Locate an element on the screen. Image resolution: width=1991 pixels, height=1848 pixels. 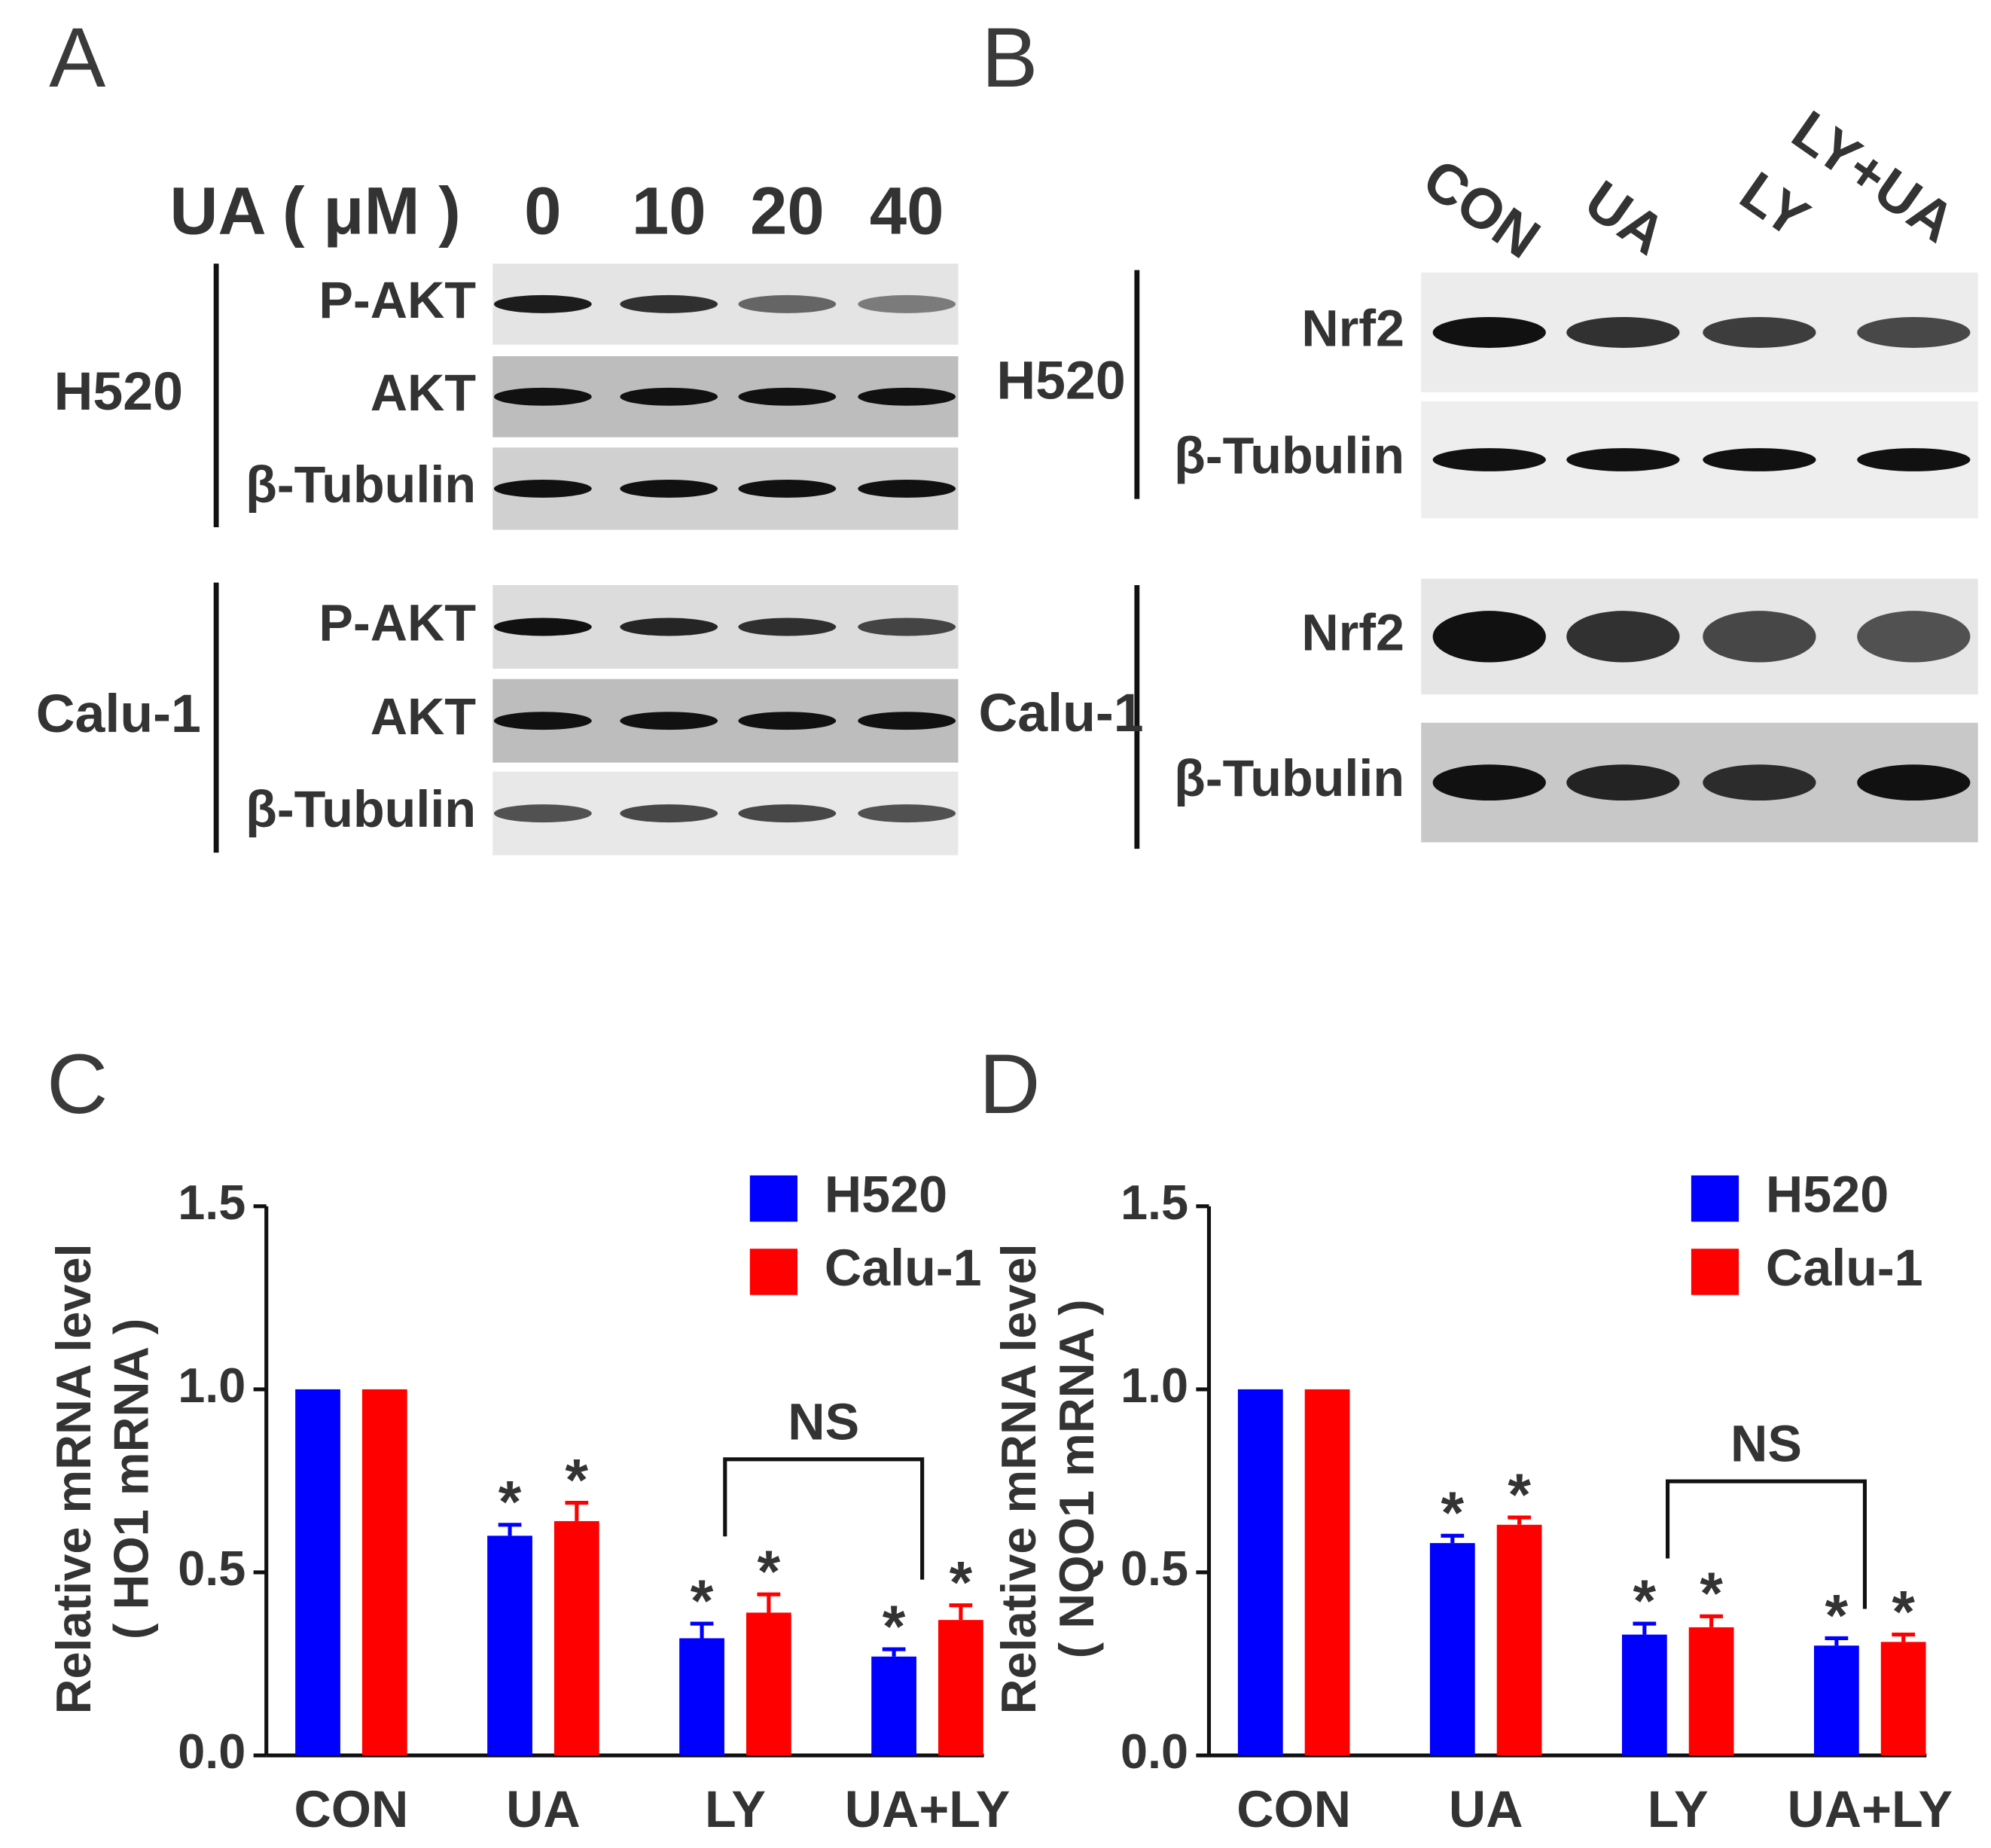
y-axis-label: ( HO1 mRNA ) is located at coordinates (131, 1479).